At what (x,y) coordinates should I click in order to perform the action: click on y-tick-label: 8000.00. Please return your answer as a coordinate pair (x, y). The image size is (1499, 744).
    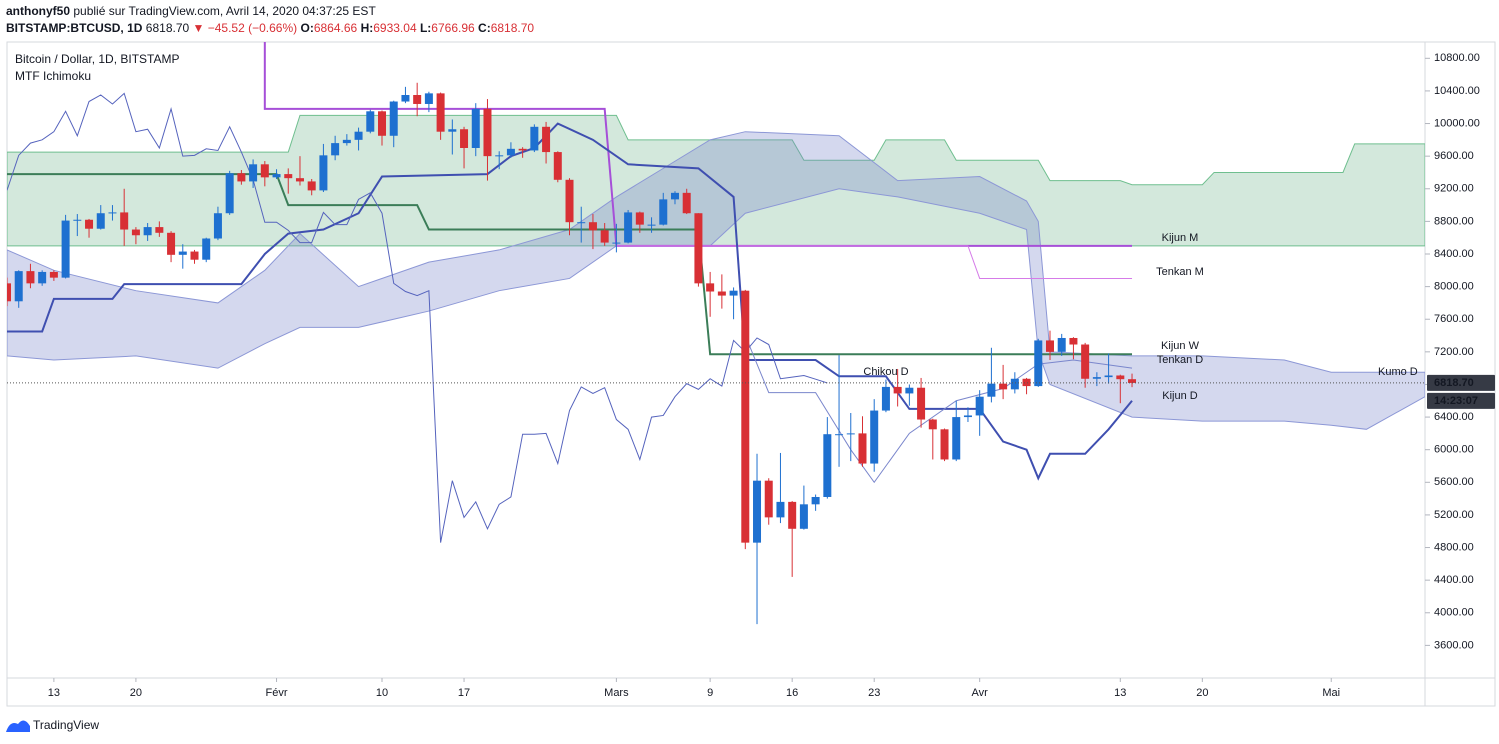
    Looking at the image, I should click on (1454, 287).